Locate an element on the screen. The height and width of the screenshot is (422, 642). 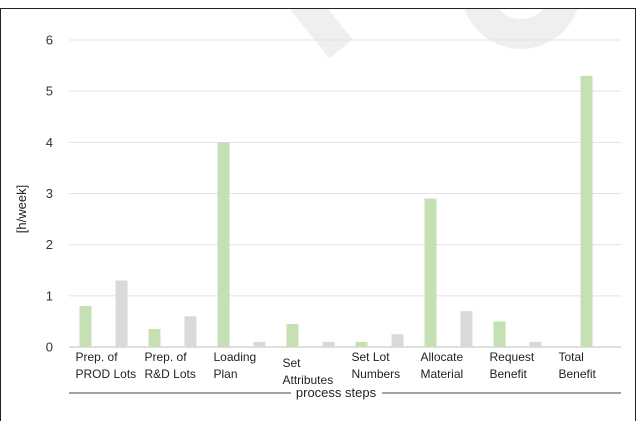
category-label: Total is located at coordinates (571, 357).